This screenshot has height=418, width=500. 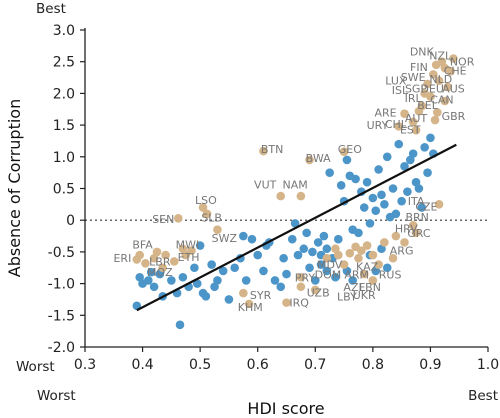 I want to click on point-label: CHL, so click(x=396, y=124).